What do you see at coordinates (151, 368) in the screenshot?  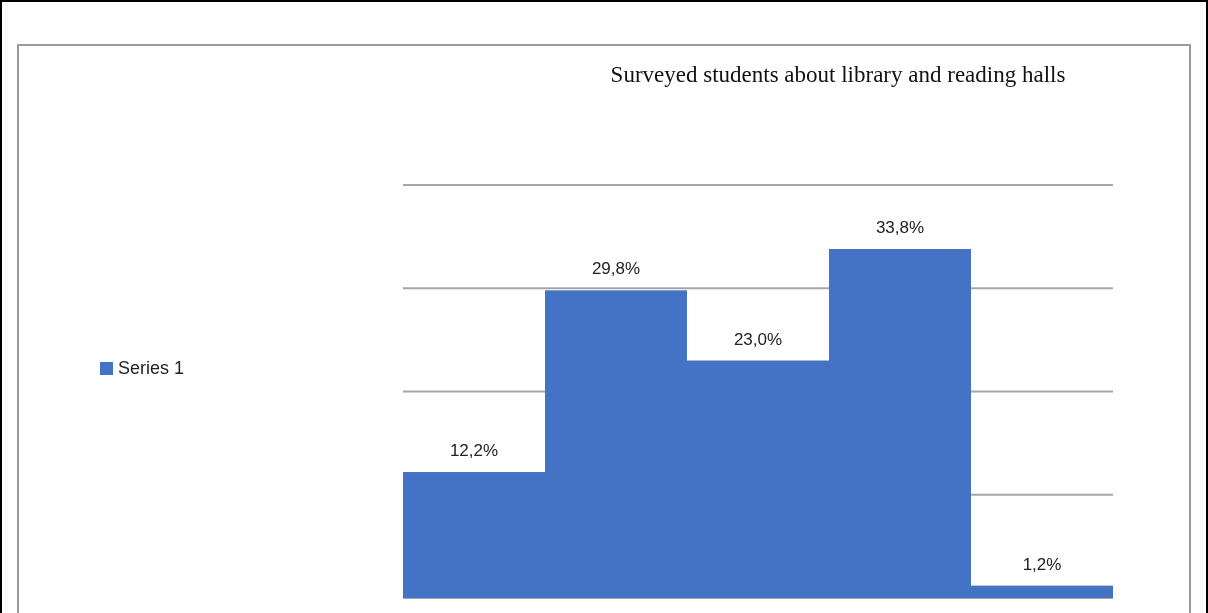 I see `legend-label: Series 1` at bounding box center [151, 368].